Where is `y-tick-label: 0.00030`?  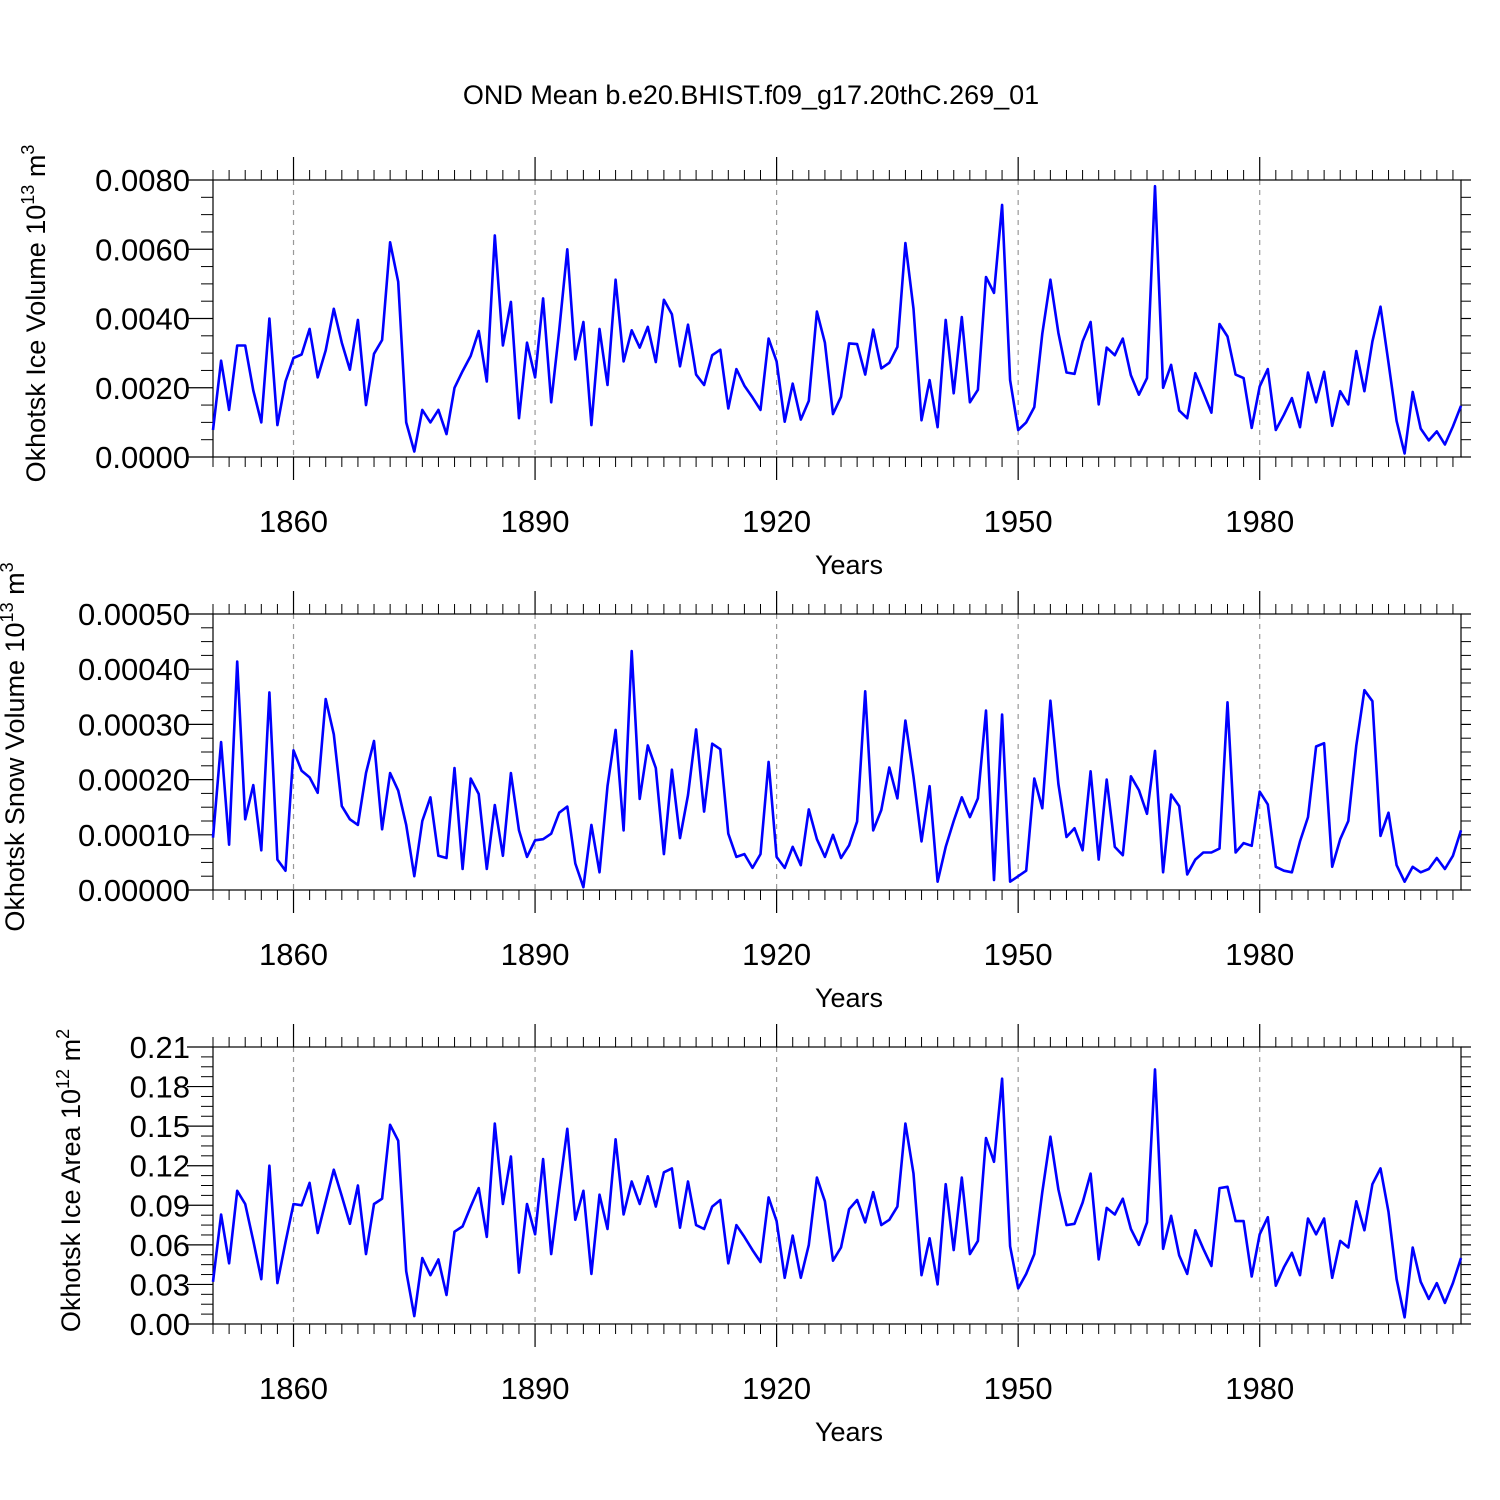 y-tick-label: 0.00030 is located at coordinates (134, 724).